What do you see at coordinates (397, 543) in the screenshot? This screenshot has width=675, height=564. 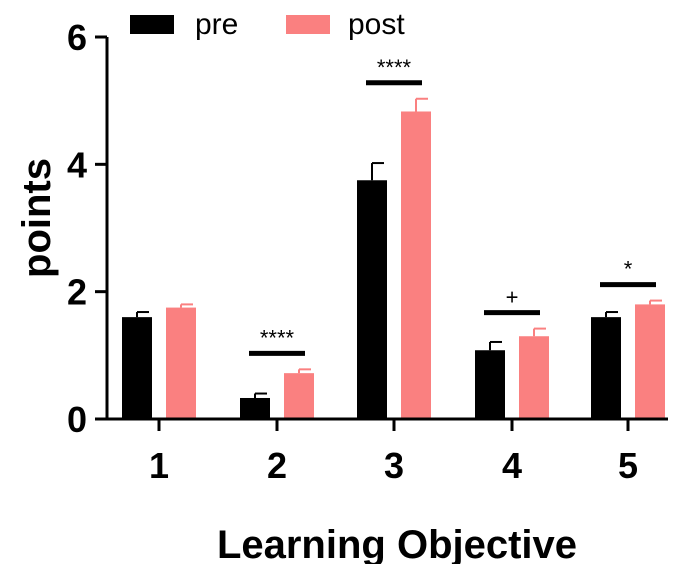 I see `x-axis-label: Learning Objective` at bounding box center [397, 543].